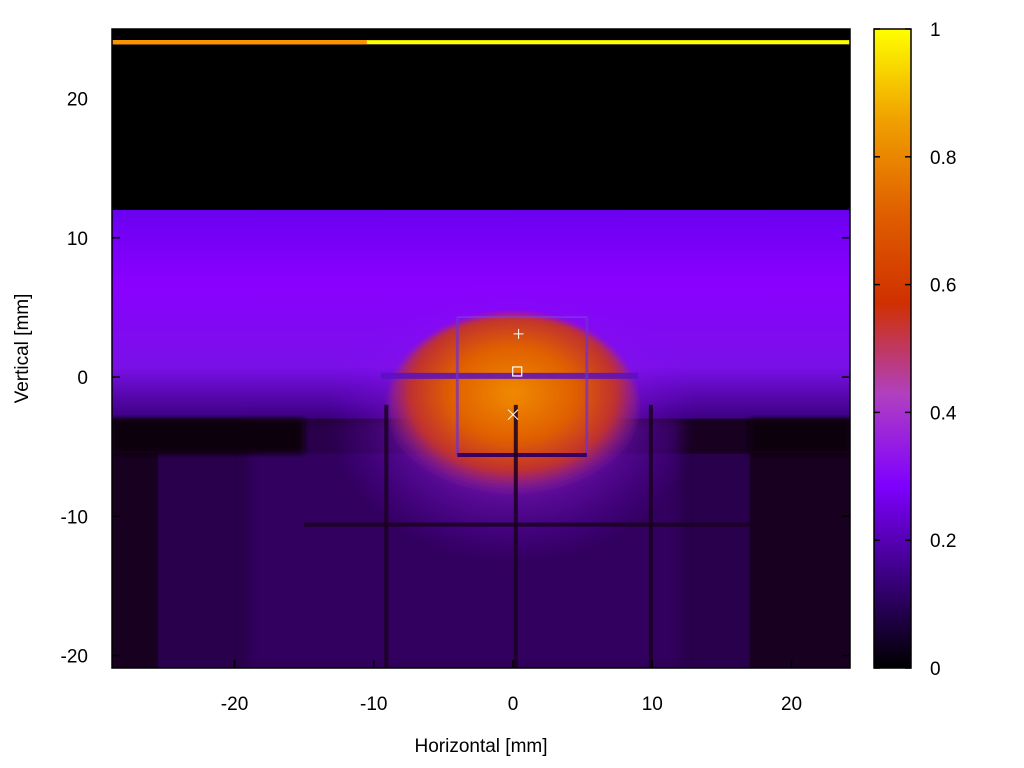  Describe the element at coordinates (892, 348) in the screenshot. I see `colorbar` at that location.